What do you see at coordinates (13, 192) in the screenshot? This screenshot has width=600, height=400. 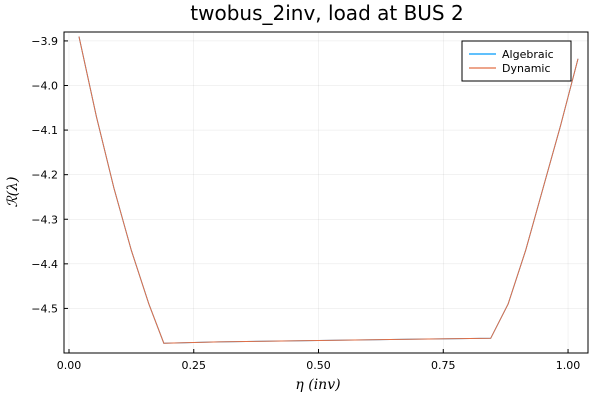 I see `y-axis-label: ℛ(λ)` at bounding box center [13, 192].